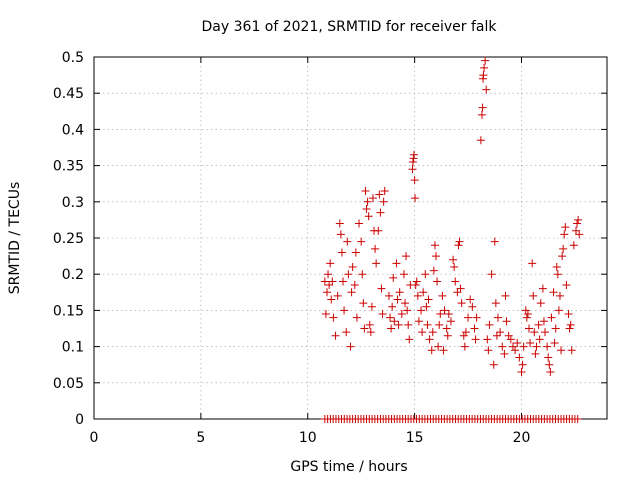  What do you see at coordinates (73, 348) in the screenshot?
I see `y-tick-label: 0.1` at bounding box center [73, 348].